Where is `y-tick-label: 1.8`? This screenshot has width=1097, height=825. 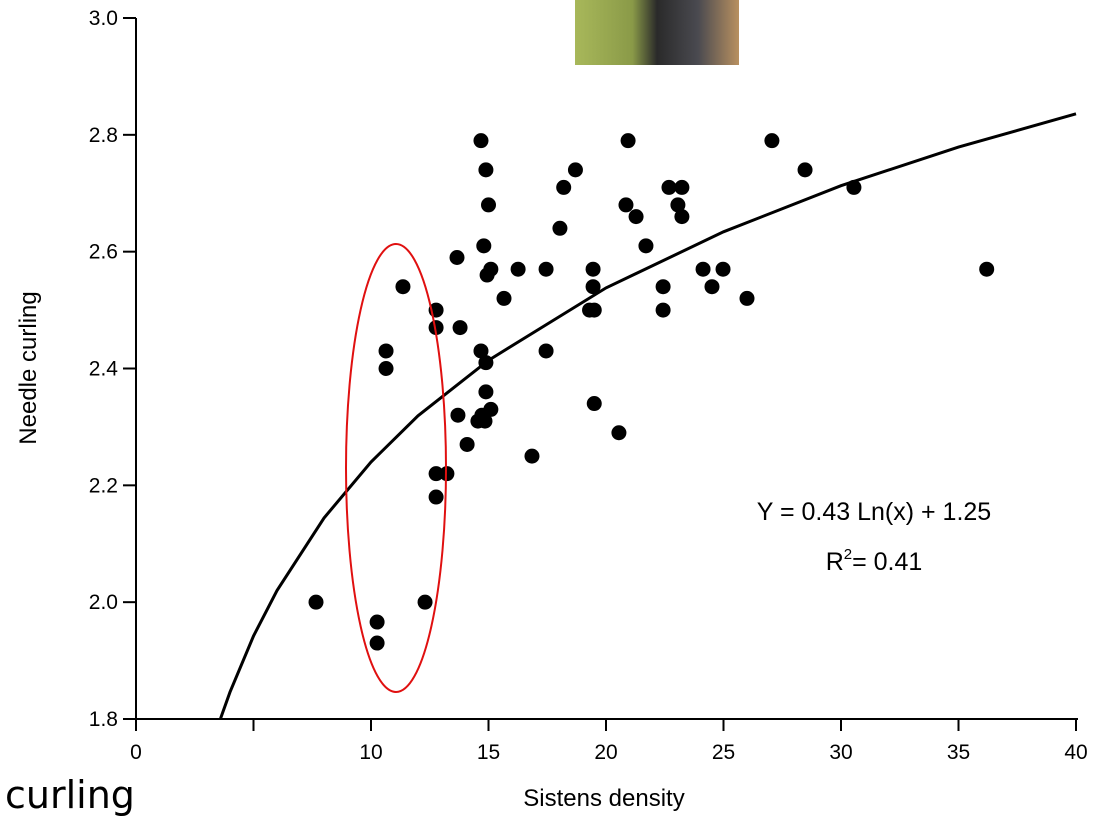
y-tick-label: 1.8 is located at coordinates (103, 719).